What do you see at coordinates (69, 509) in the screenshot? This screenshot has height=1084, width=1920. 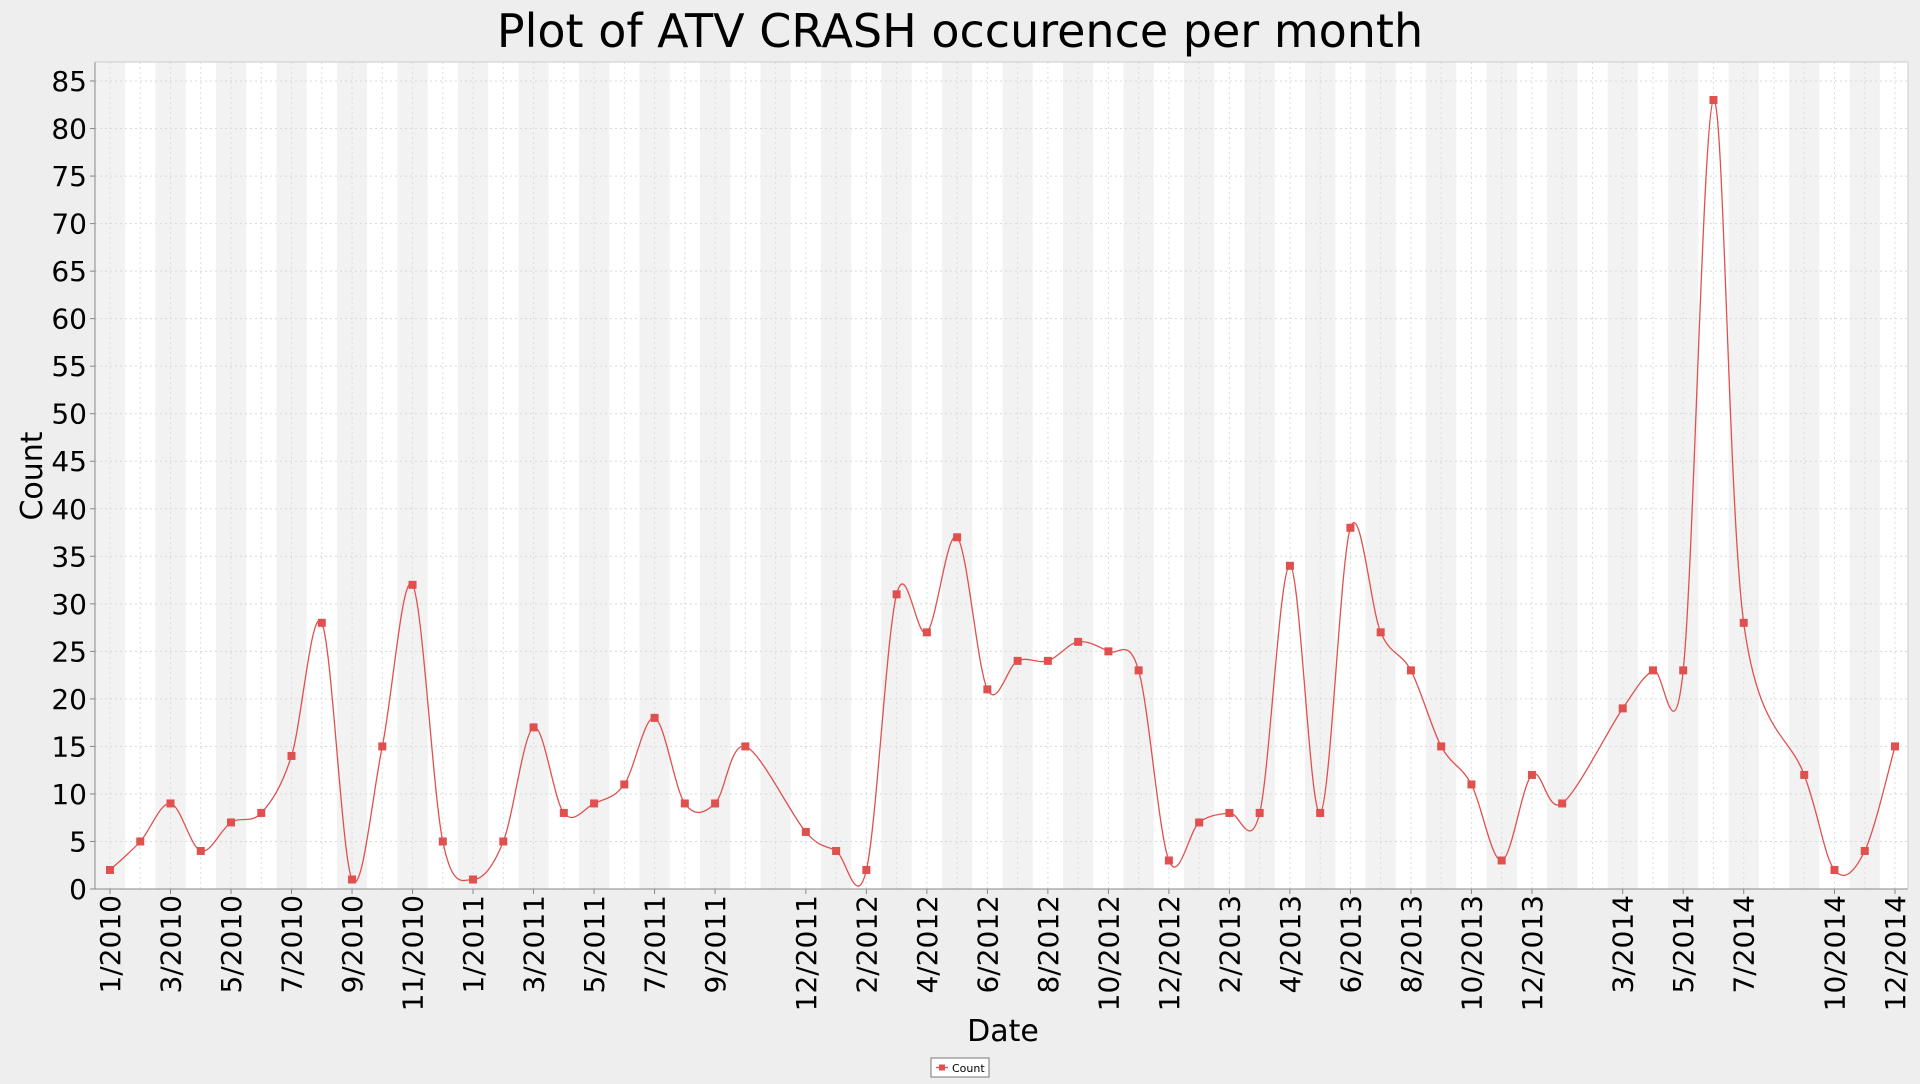 I see `y-tick-label: 40` at bounding box center [69, 509].